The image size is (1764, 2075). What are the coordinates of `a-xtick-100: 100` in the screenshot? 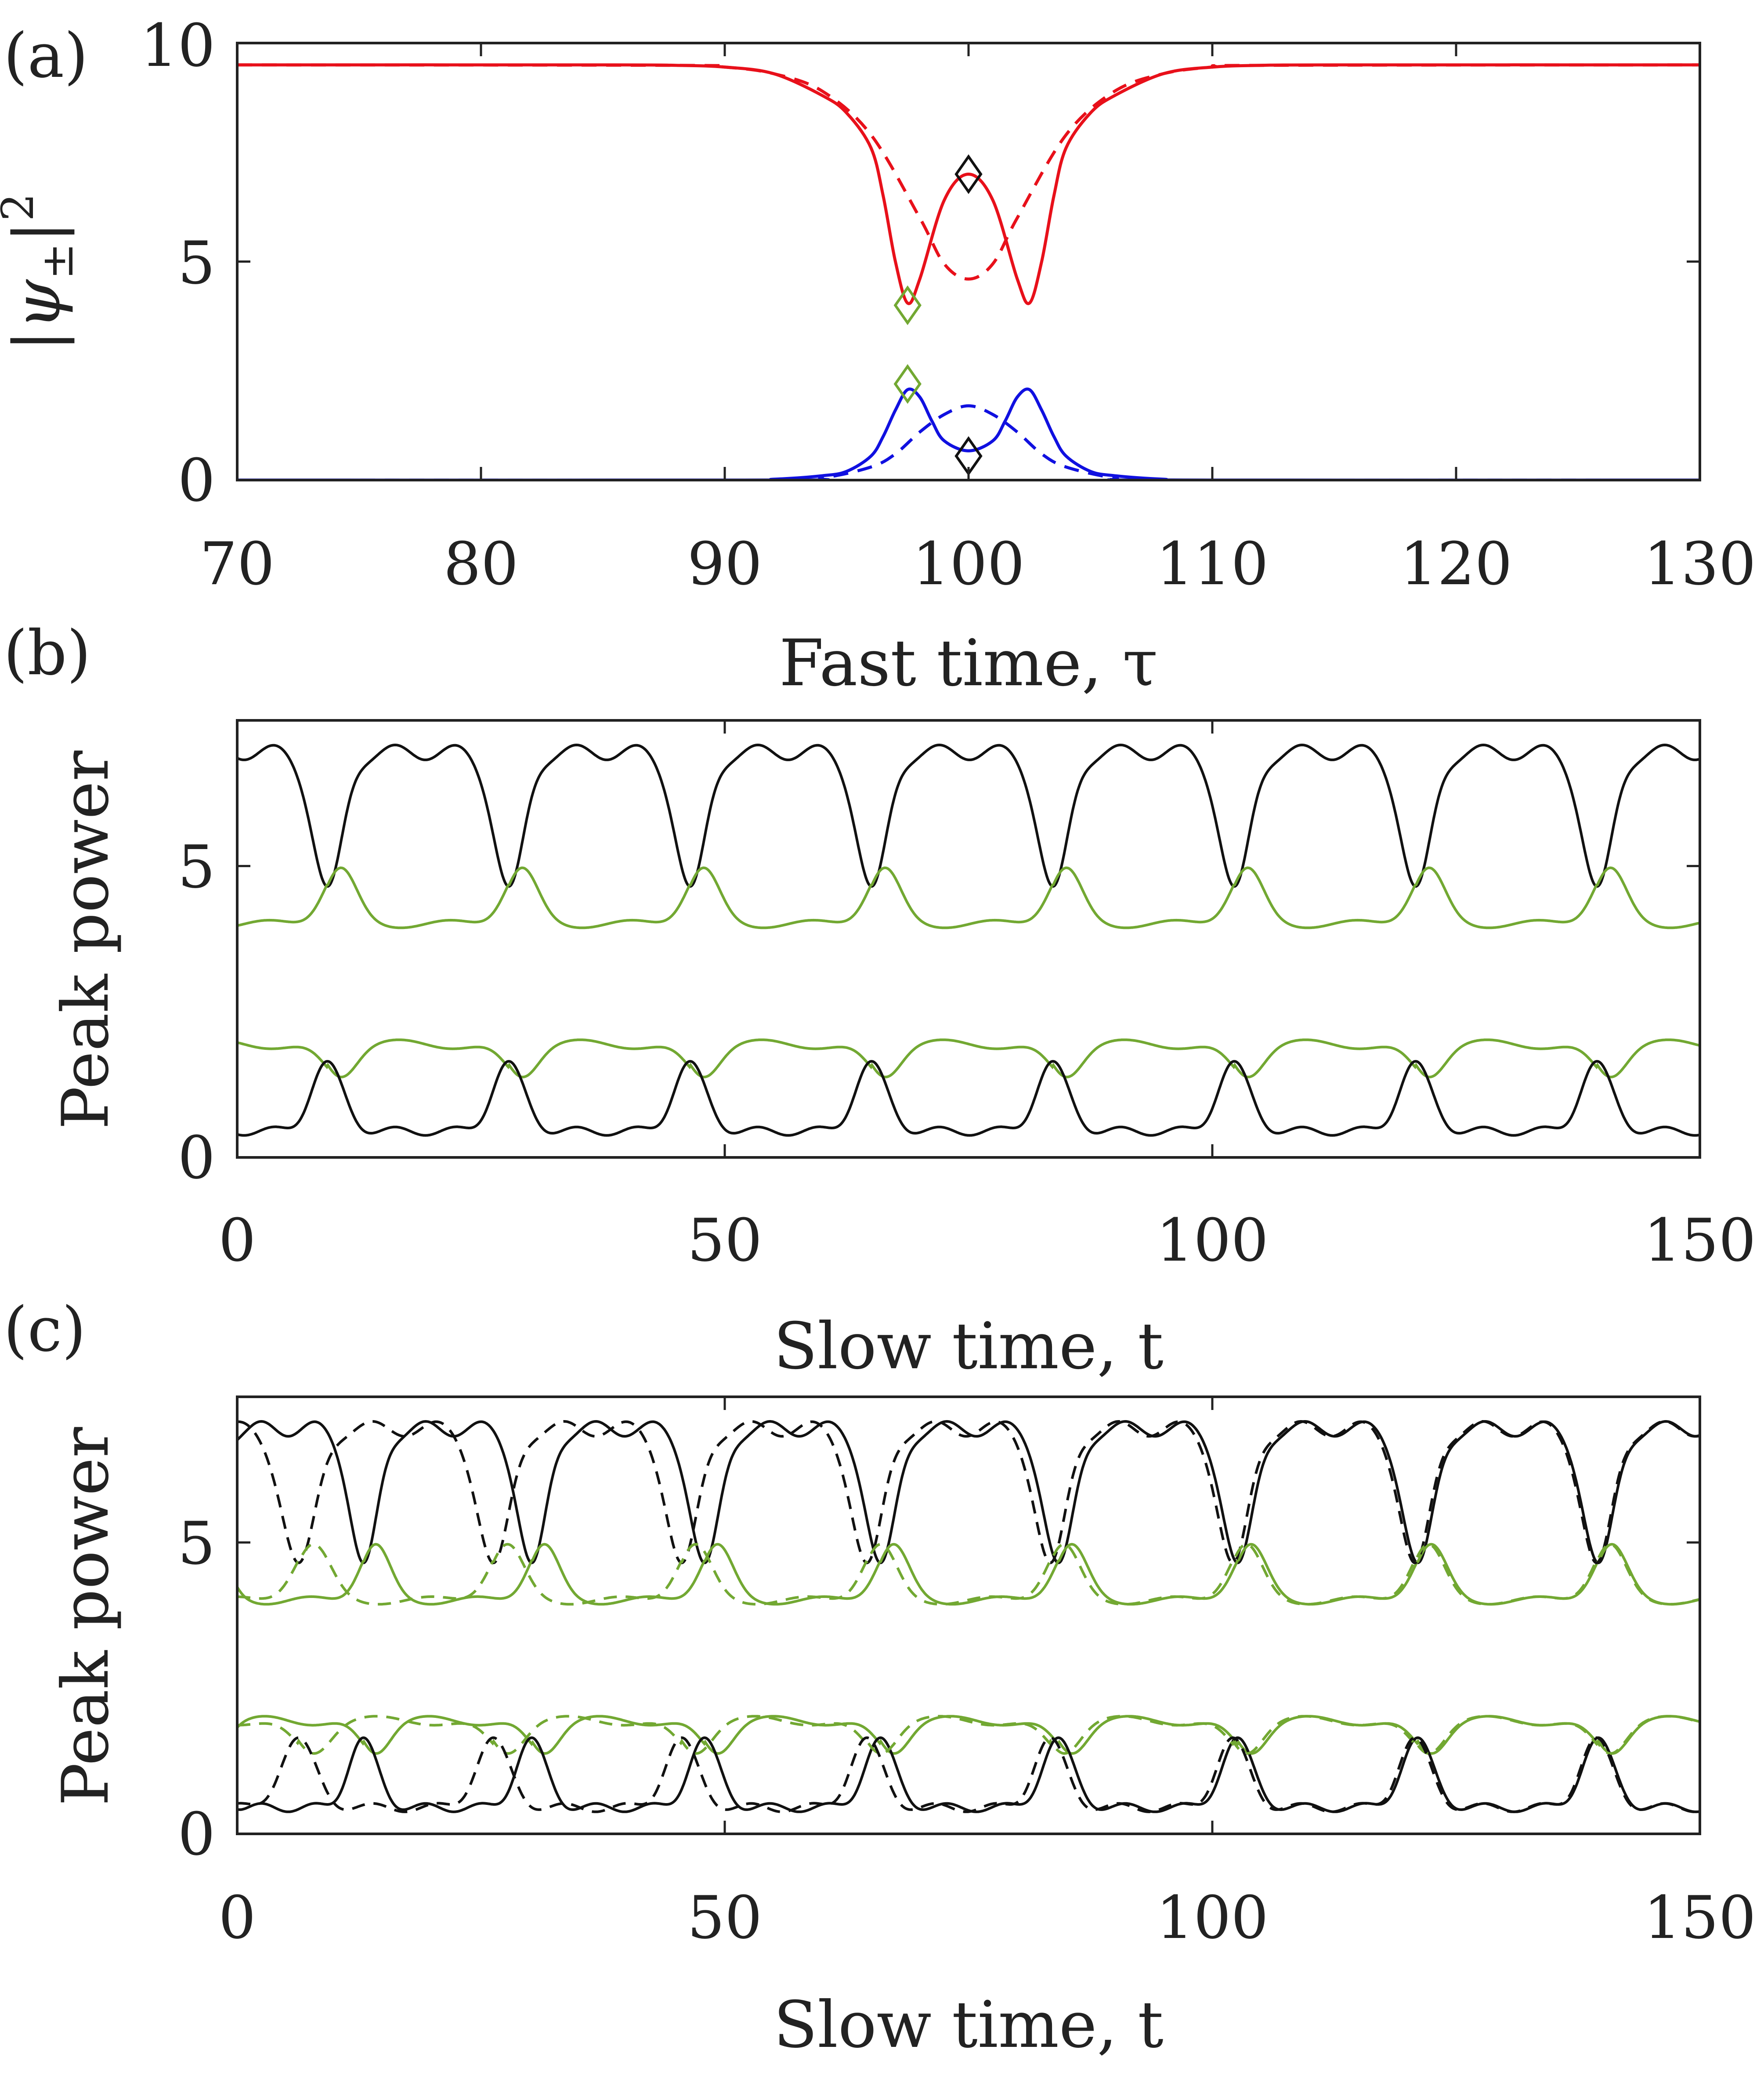 It's located at (969, 564).